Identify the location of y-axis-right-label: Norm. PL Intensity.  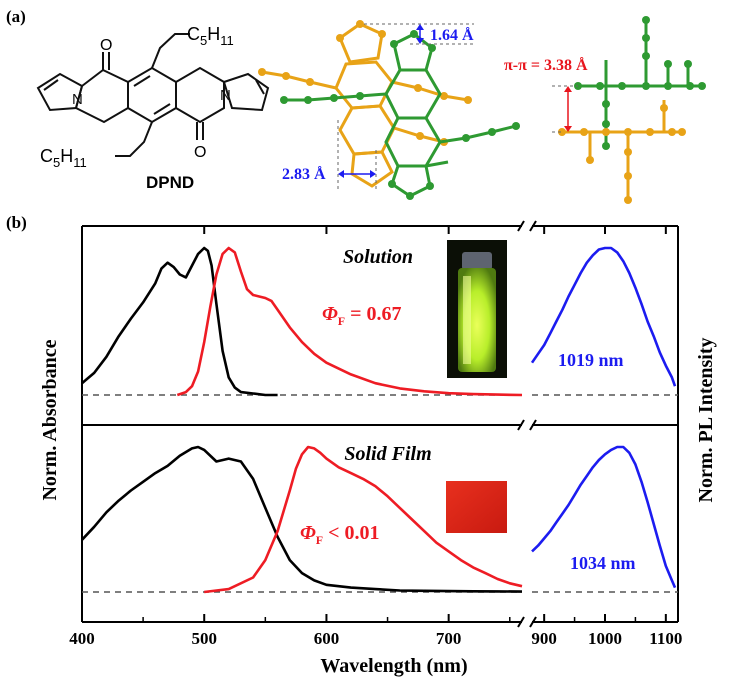
(706, 420).